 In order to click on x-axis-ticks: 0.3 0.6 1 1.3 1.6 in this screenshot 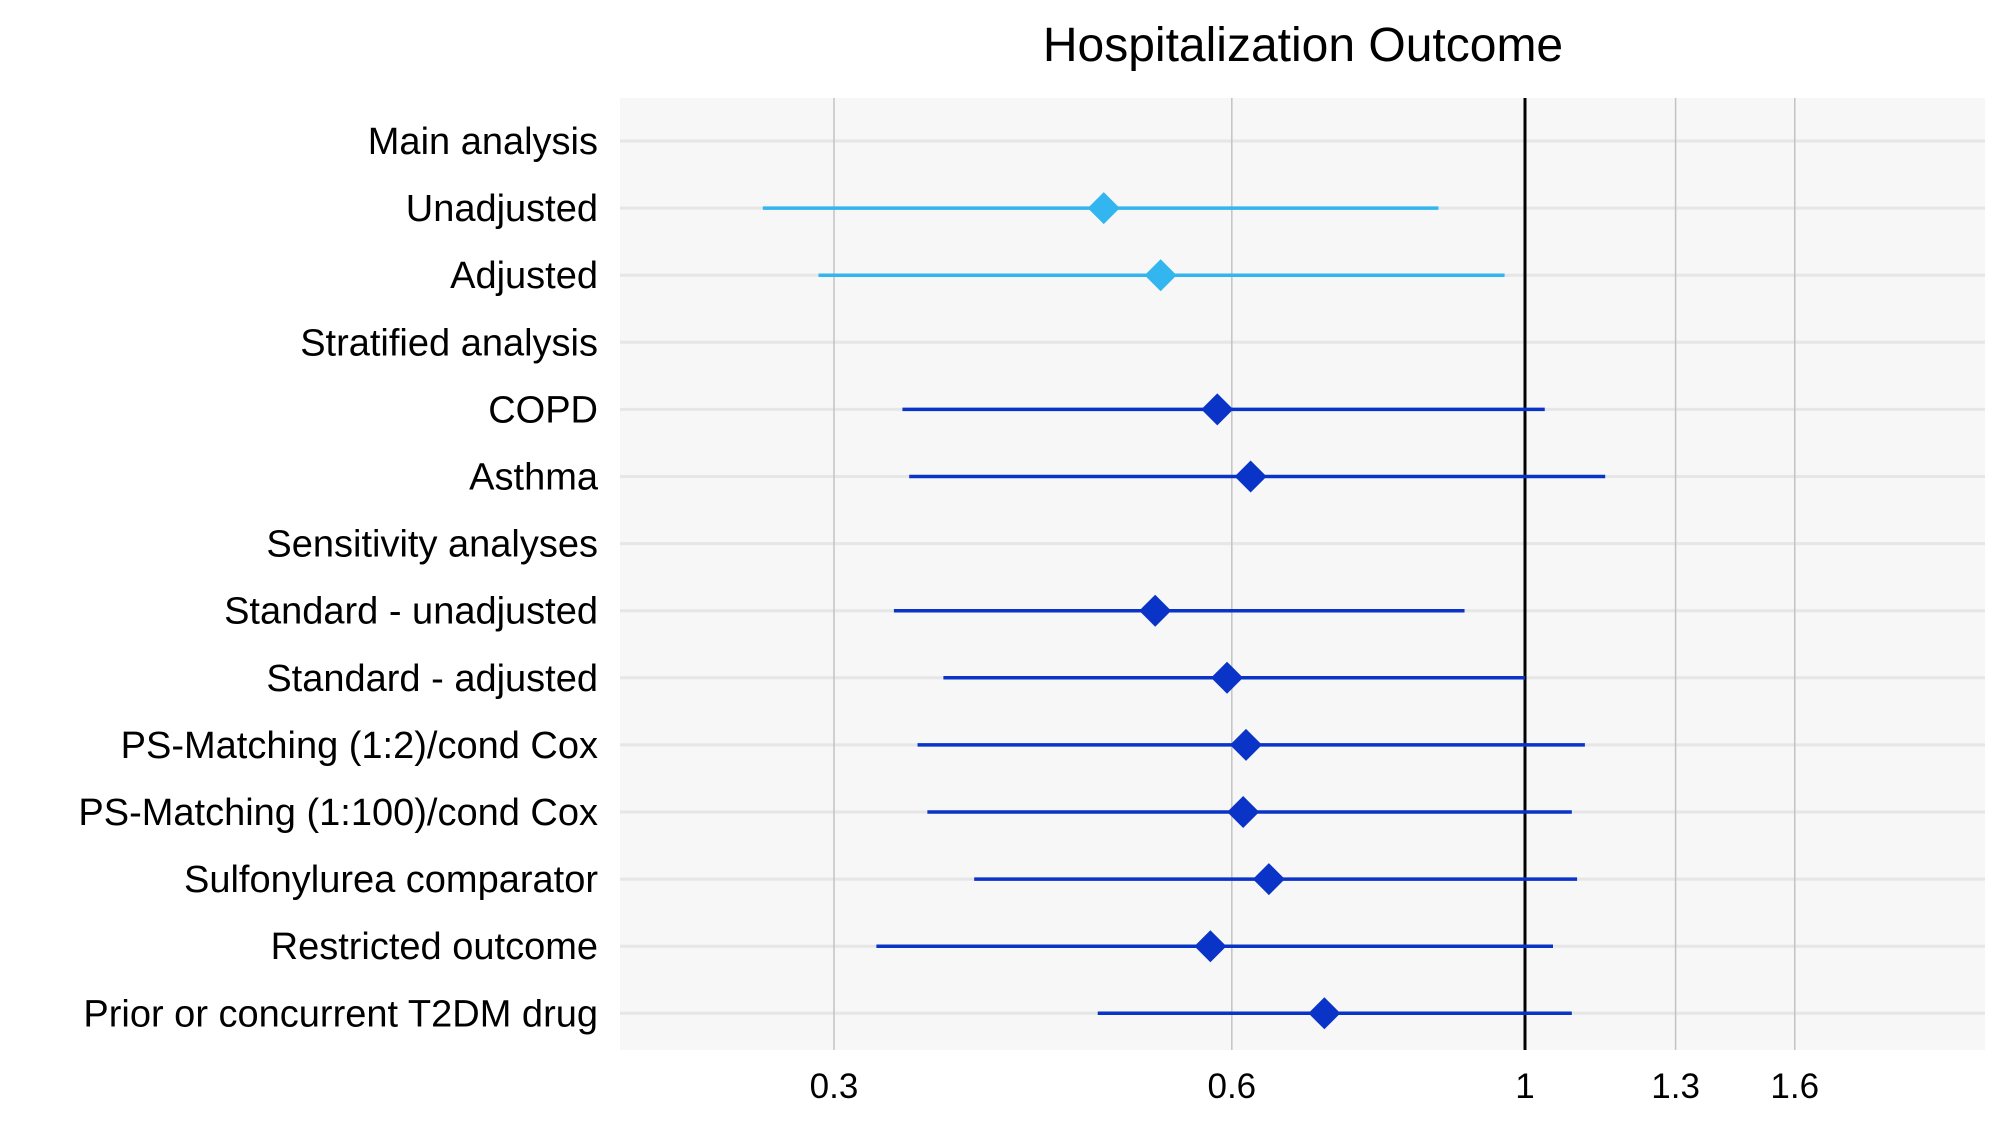, I will do `click(1314, 1086)`.